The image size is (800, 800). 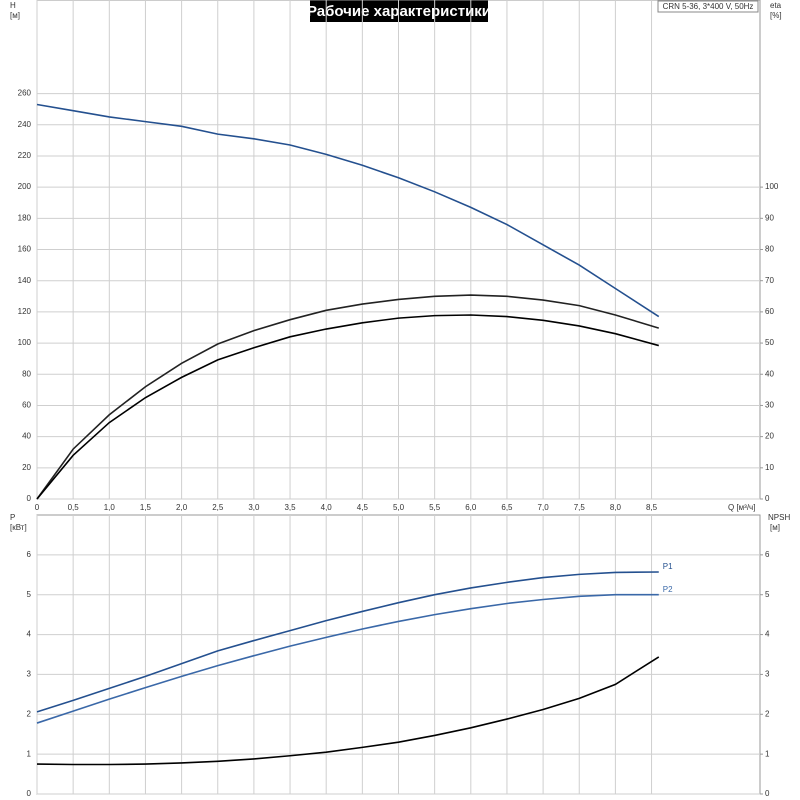 What do you see at coordinates (25, 93) in the screenshot?
I see `y-tick-label: 260` at bounding box center [25, 93].